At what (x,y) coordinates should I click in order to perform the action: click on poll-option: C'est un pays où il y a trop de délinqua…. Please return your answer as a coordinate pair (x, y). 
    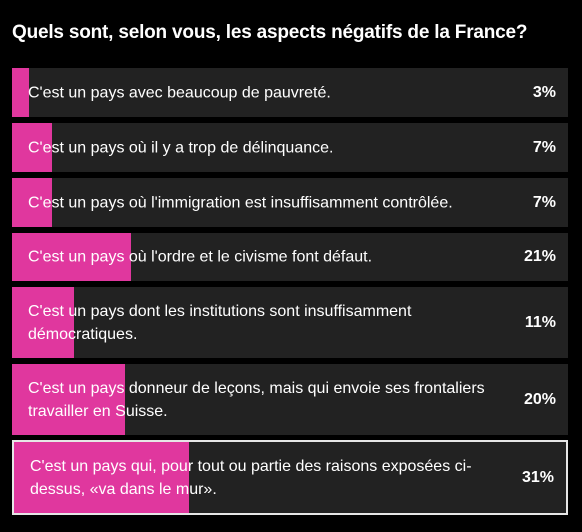
    Looking at the image, I should click on (290, 147).